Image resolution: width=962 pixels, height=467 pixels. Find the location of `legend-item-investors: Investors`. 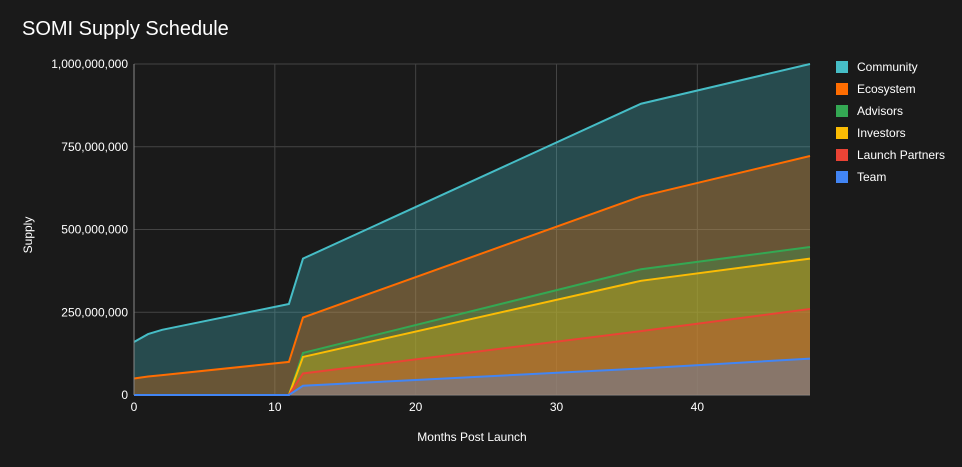

legend-item-investors: Investors is located at coordinates (890, 133).